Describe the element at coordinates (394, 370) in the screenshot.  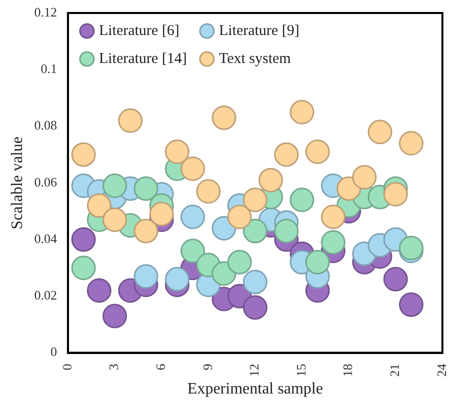
I see `x-tick-label: 21` at that location.